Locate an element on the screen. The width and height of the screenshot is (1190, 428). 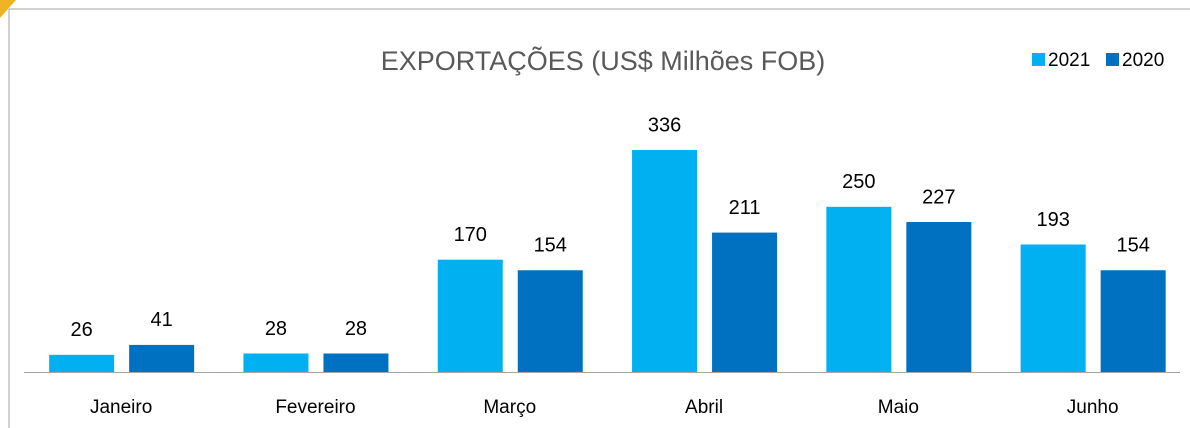
data-label: 211 is located at coordinates (745, 208).